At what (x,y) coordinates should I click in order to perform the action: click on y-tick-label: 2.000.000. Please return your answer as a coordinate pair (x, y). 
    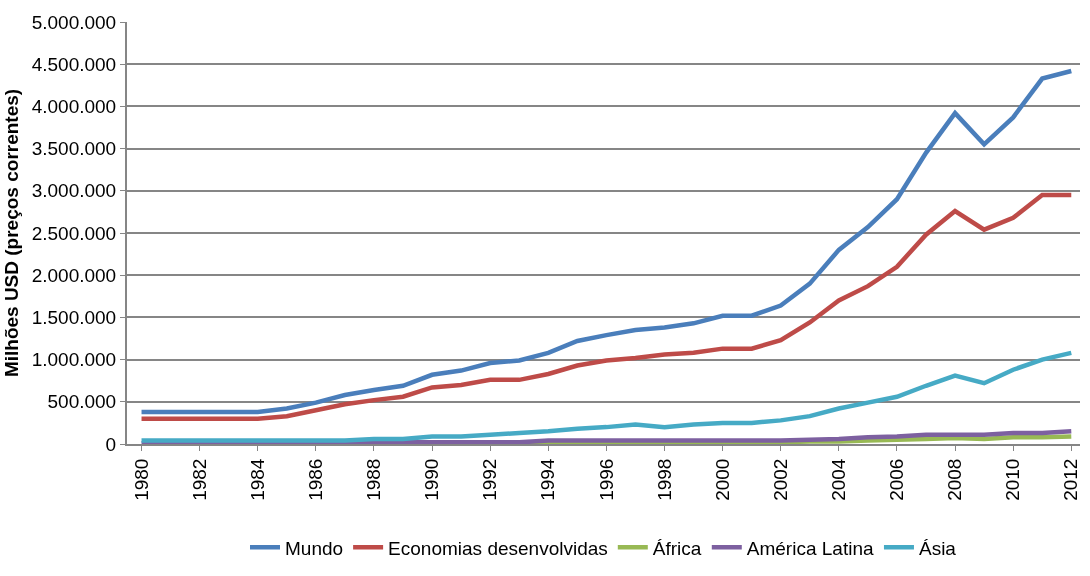
    Looking at the image, I should click on (74, 275).